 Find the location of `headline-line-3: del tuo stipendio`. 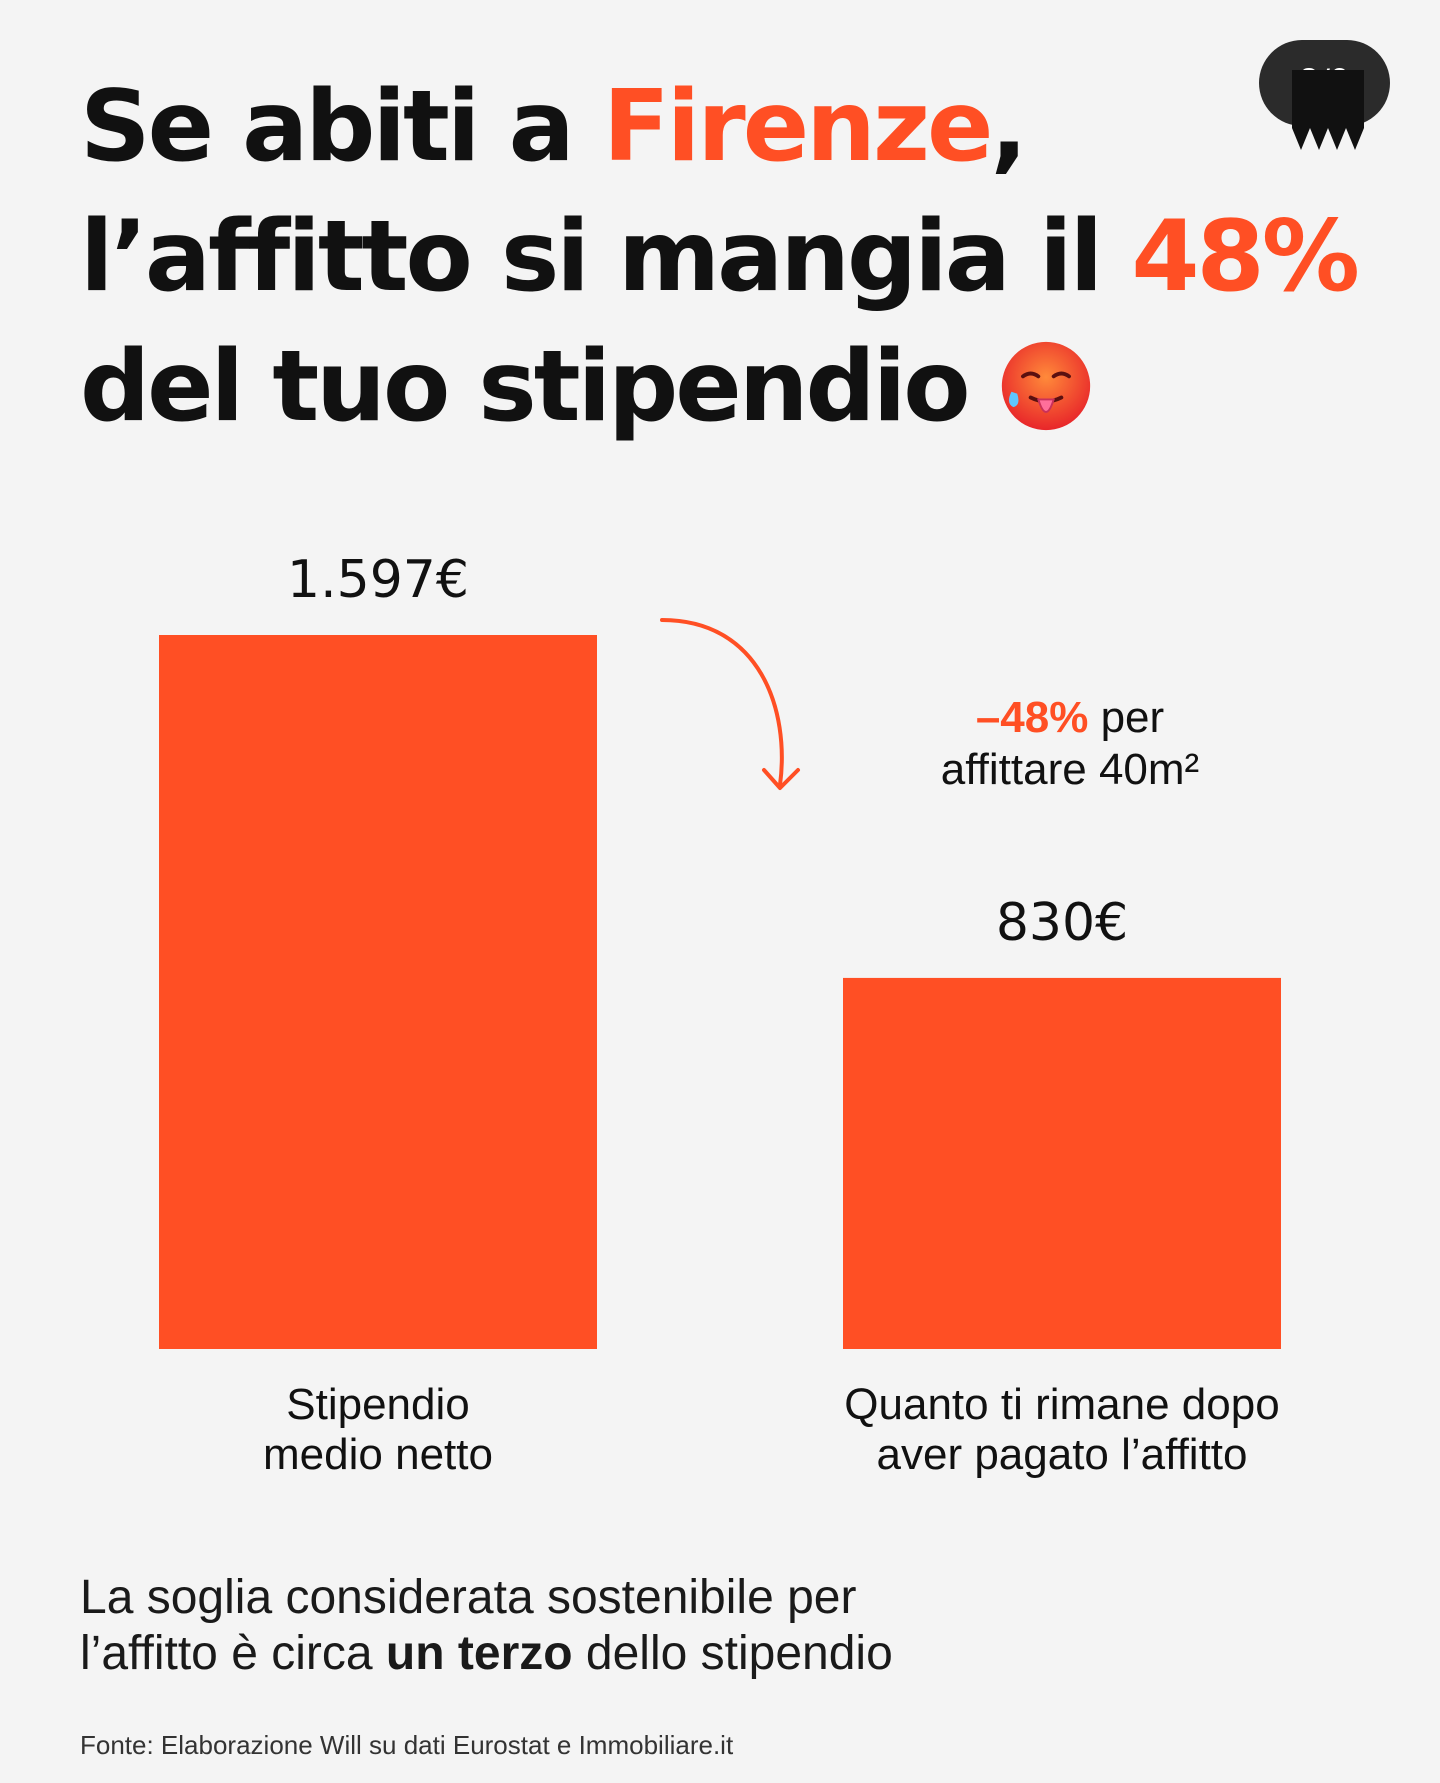

headline-line-3: del tuo stipendio is located at coordinates (705, 387).